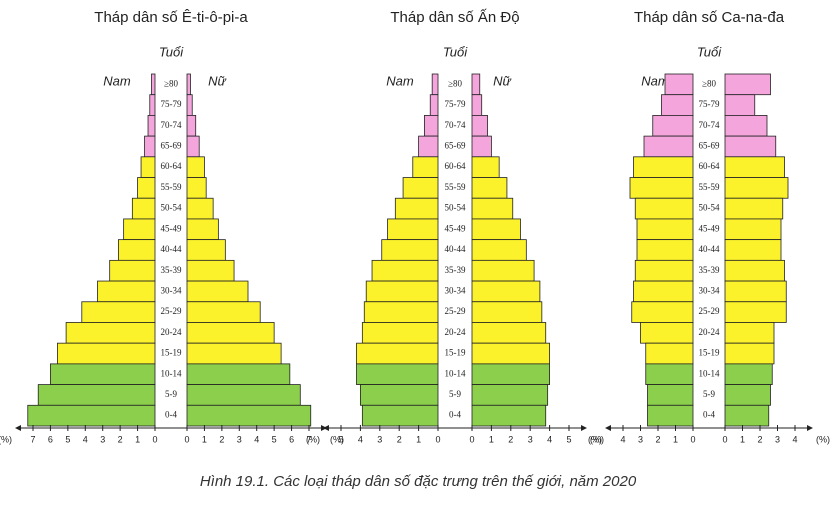  What do you see at coordinates (455, 290) in the screenshot?
I see `age-group-label: 30-34` at bounding box center [455, 290].